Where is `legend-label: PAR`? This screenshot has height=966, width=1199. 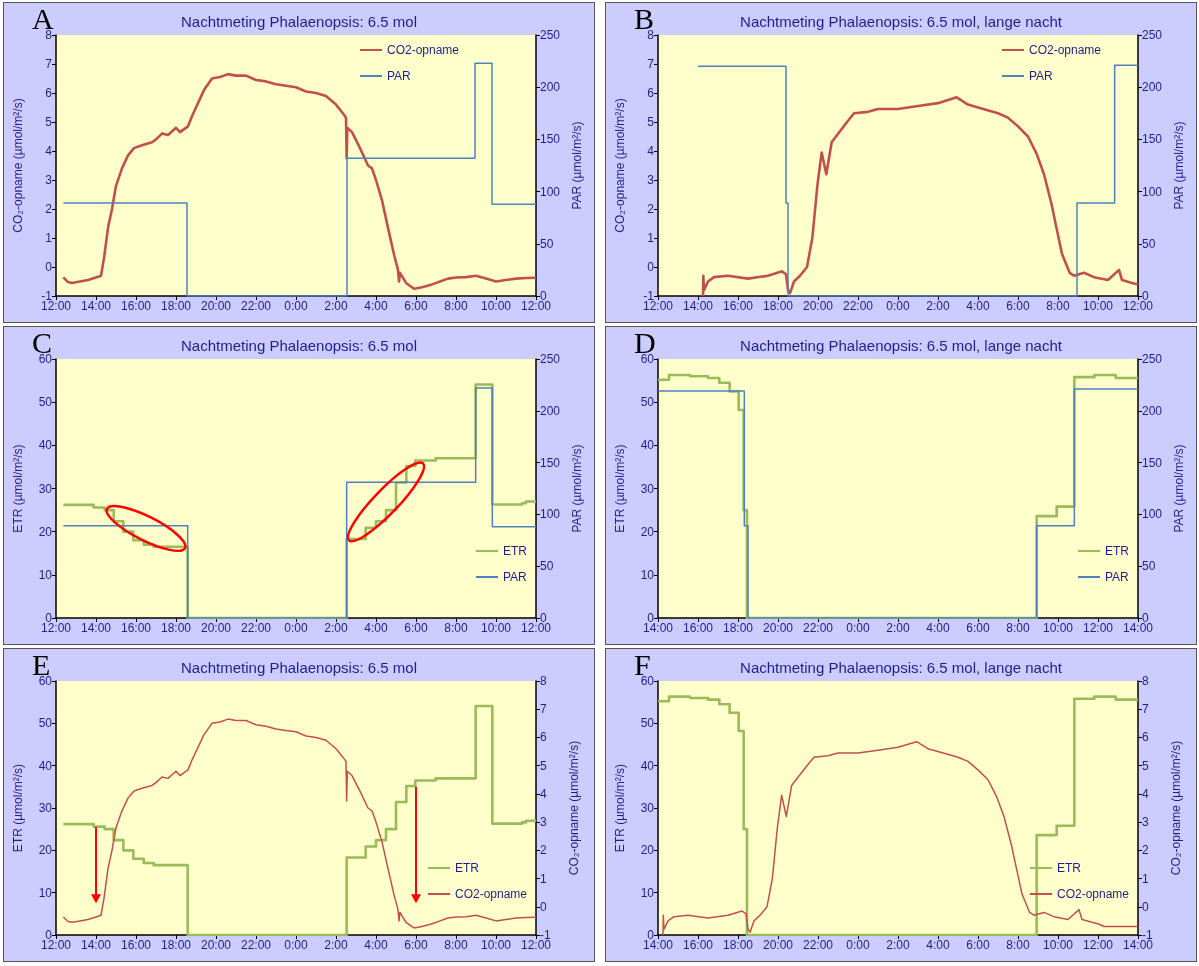
legend-label: PAR is located at coordinates (399, 76).